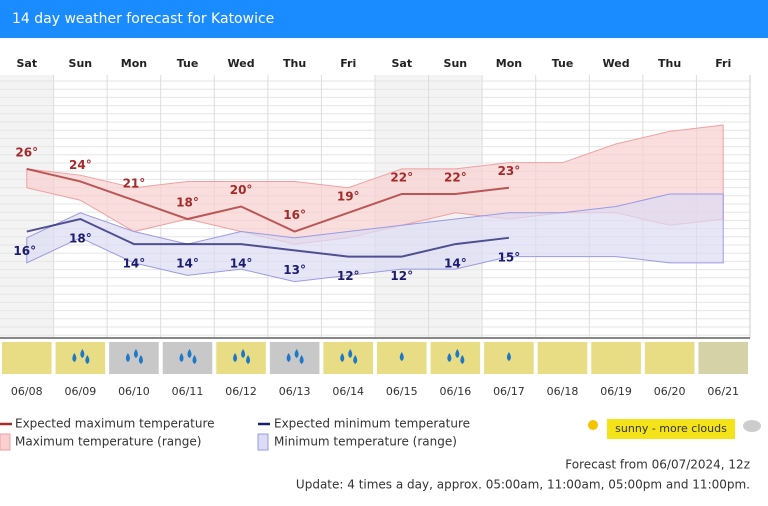 This screenshot has height=506, width=768. What do you see at coordinates (134, 184) in the screenshot?
I see `data-label: 21°` at bounding box center [134, 184].